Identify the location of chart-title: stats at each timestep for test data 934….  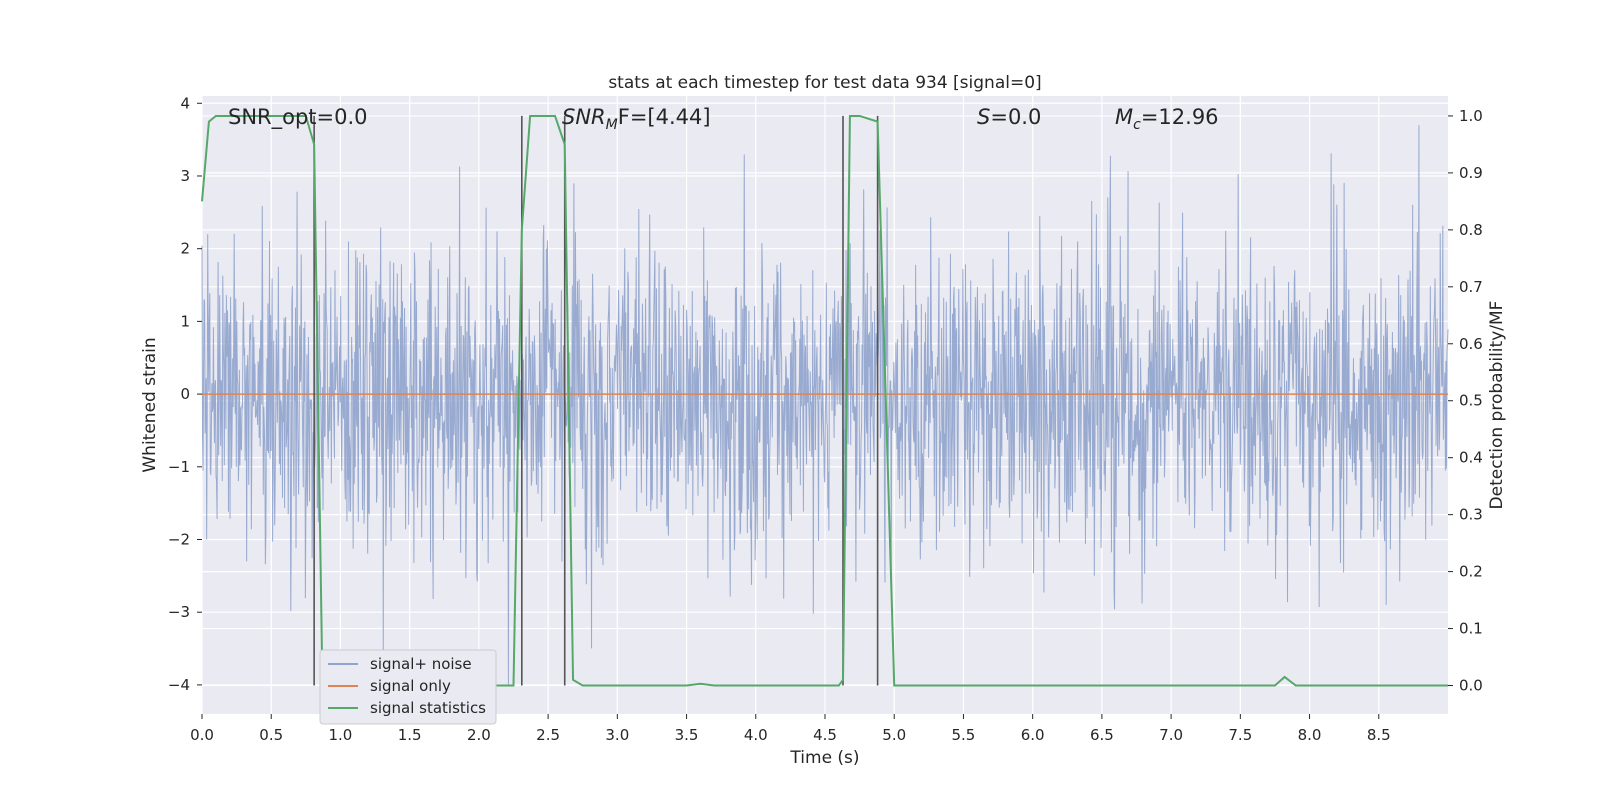
(824, 83).